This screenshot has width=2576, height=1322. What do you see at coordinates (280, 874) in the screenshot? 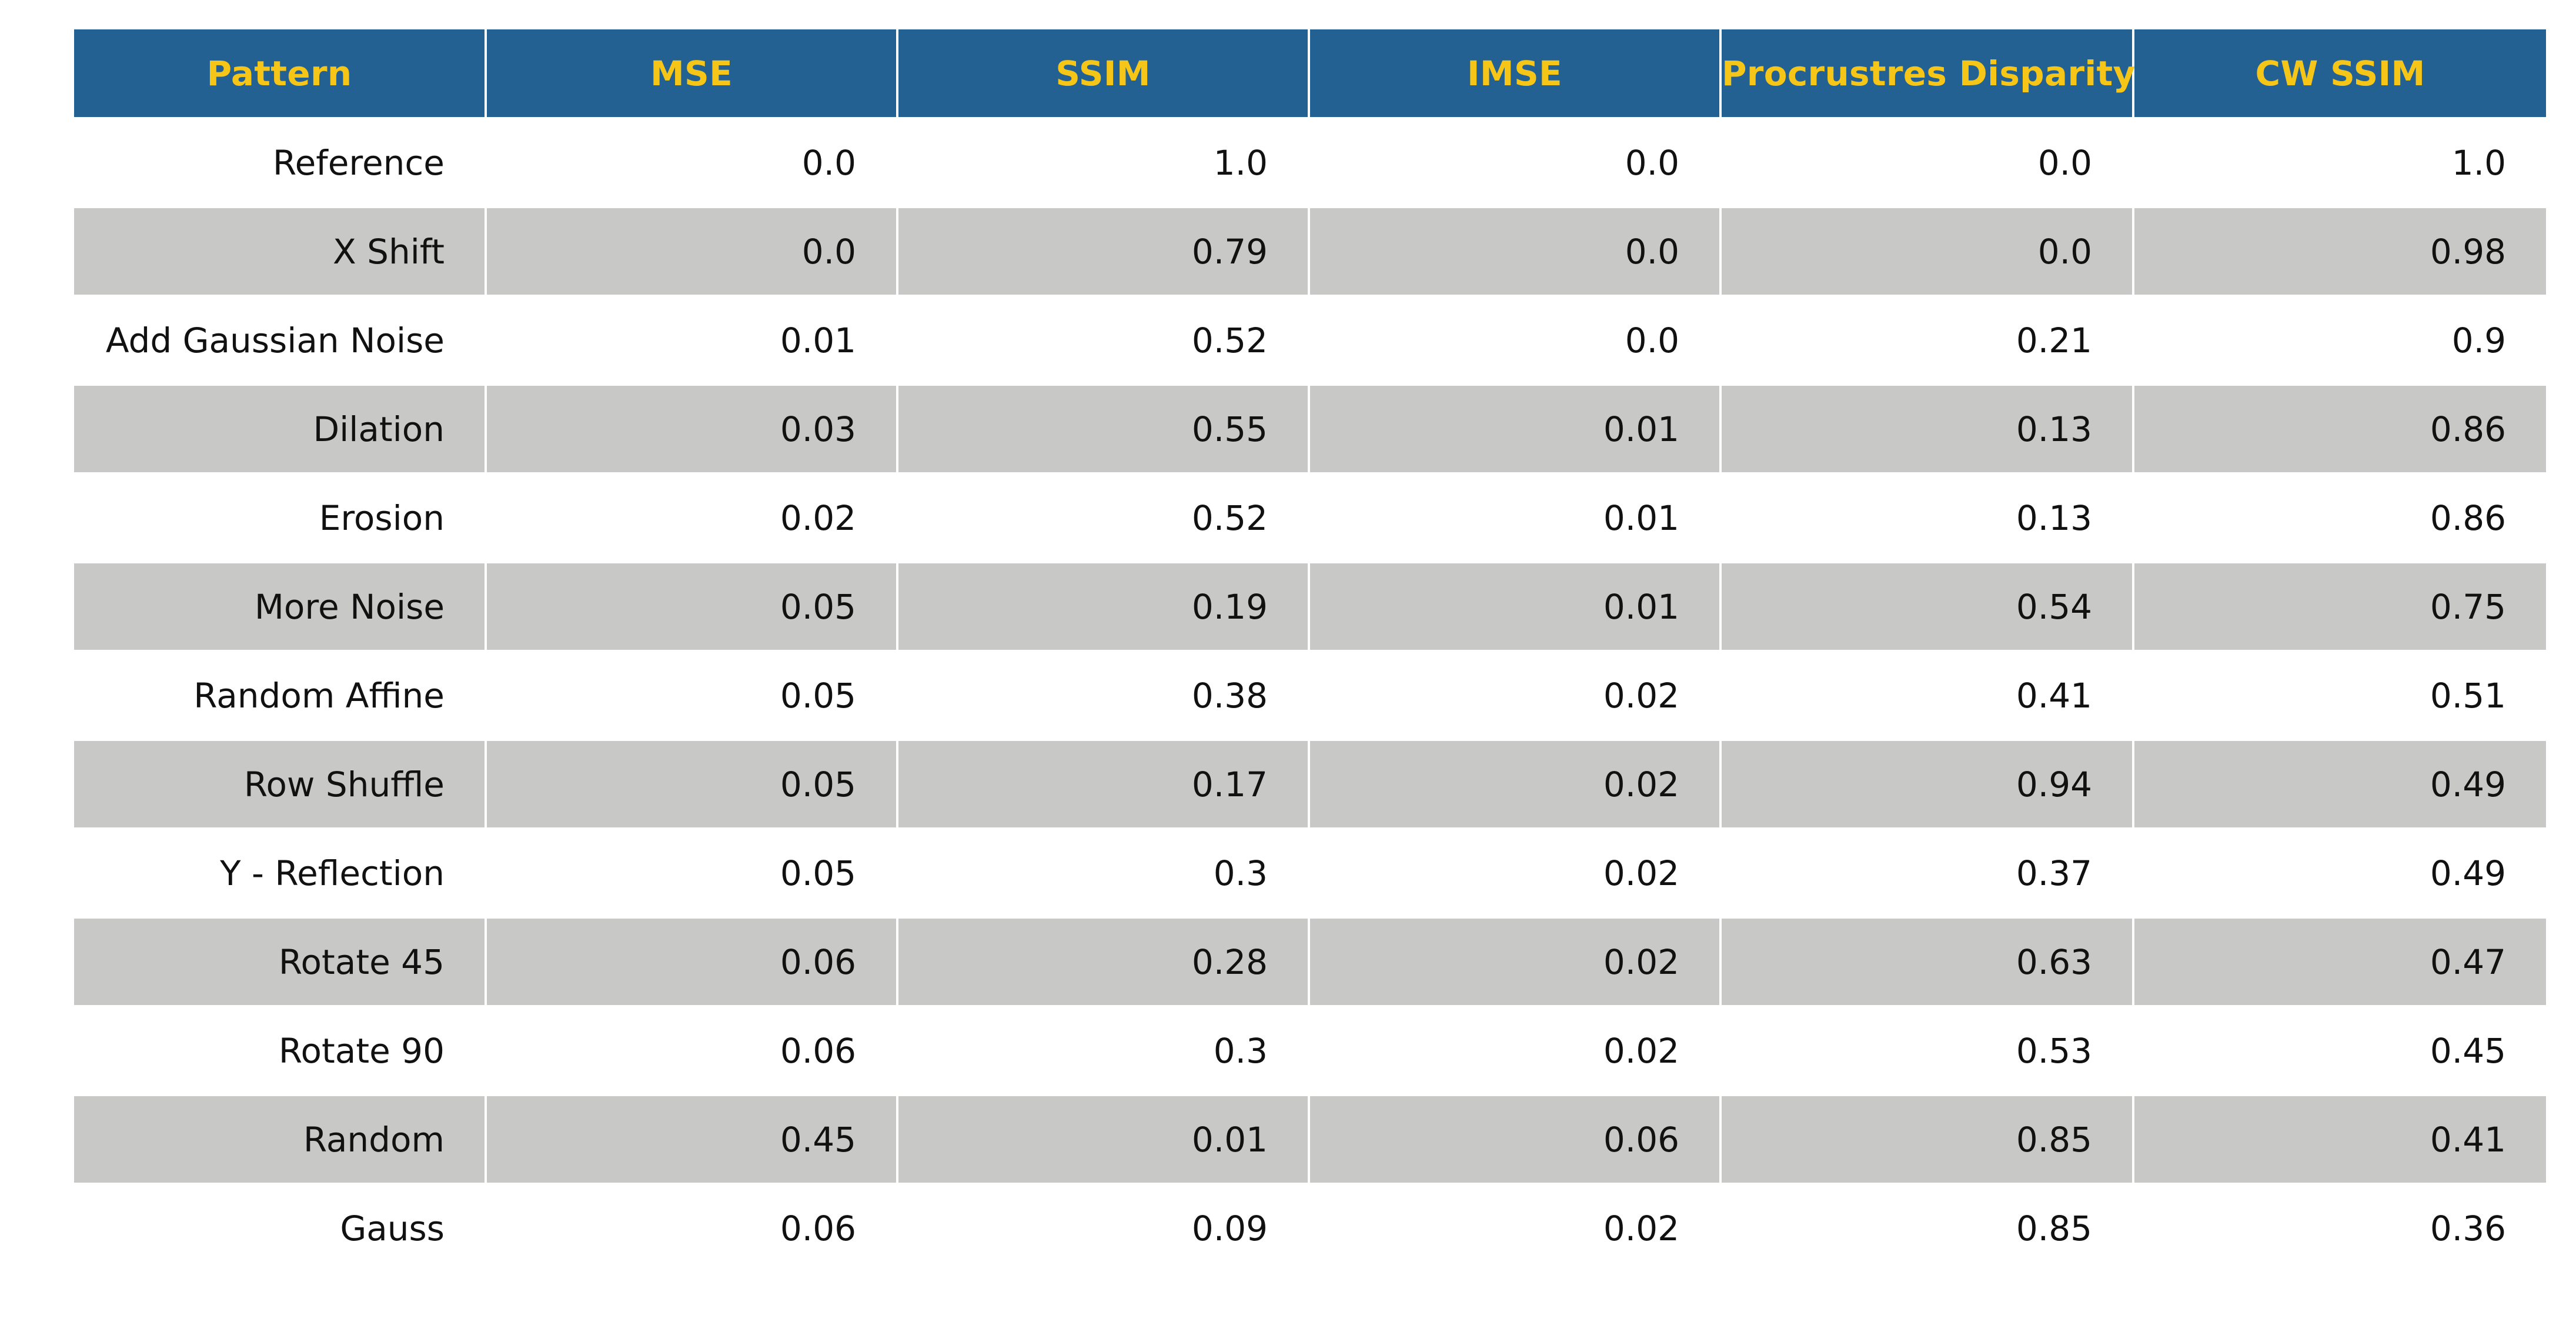
I see `cell-pattern: Y - Reflection` at bounding box center [280, 874].